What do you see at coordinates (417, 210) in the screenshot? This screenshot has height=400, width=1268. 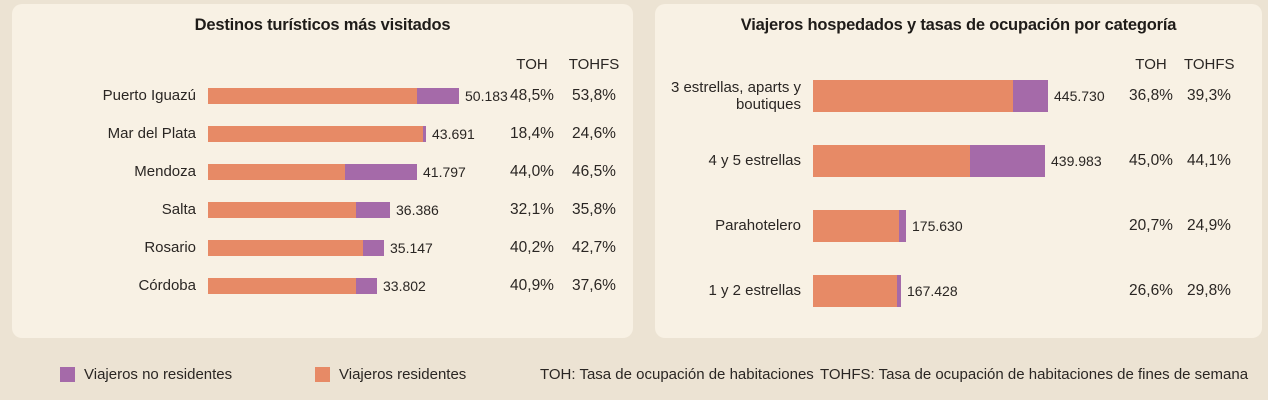 I see `bar-value-label: 36.386` at bounding box center [417, 210].